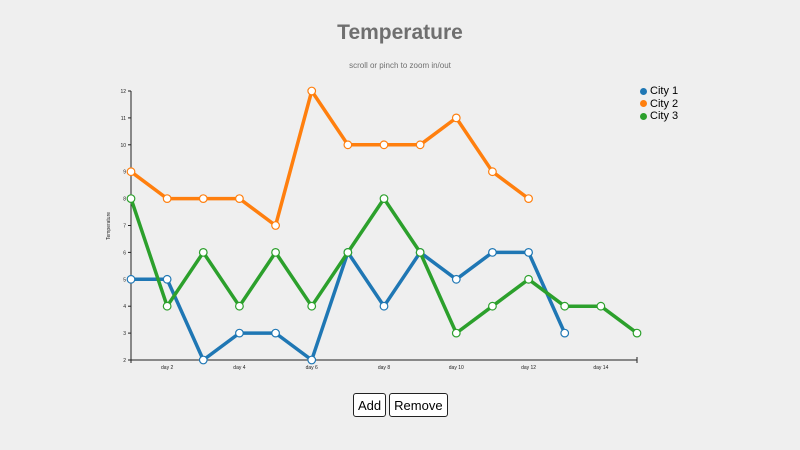  I want to click on y-tick-label: 12, so click(123, 92).